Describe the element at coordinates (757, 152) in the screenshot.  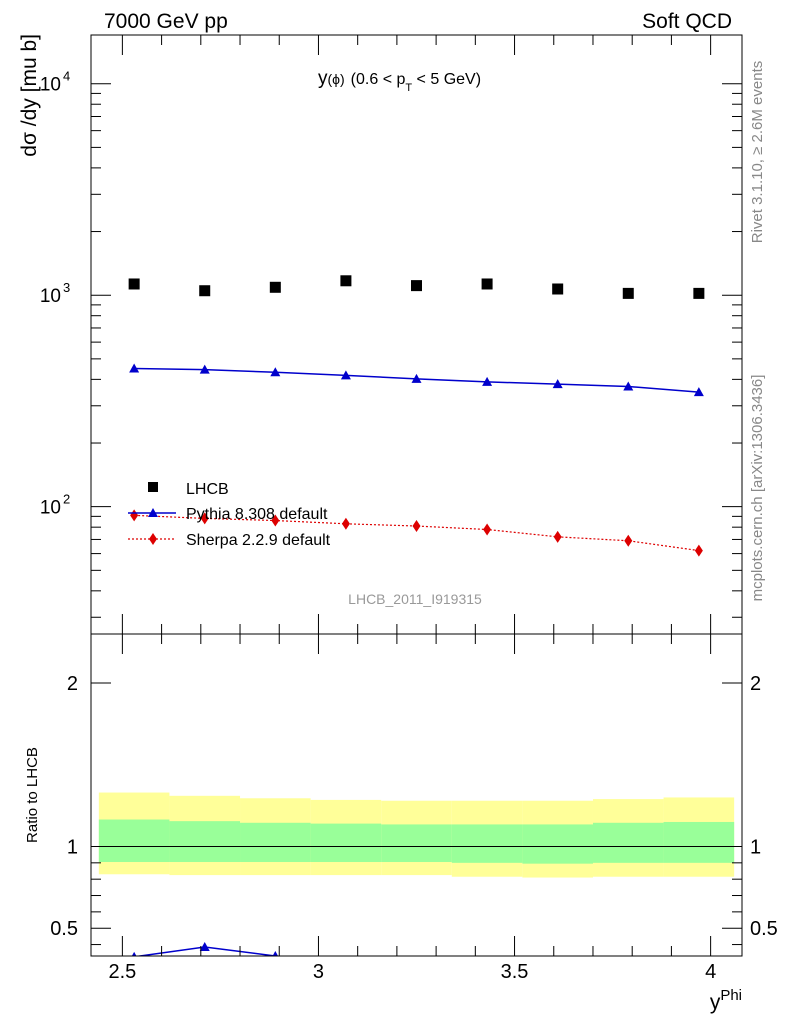
I see `rivet-version-label: Rivet 3.1.10, ≥ 2.6M events` at that location.